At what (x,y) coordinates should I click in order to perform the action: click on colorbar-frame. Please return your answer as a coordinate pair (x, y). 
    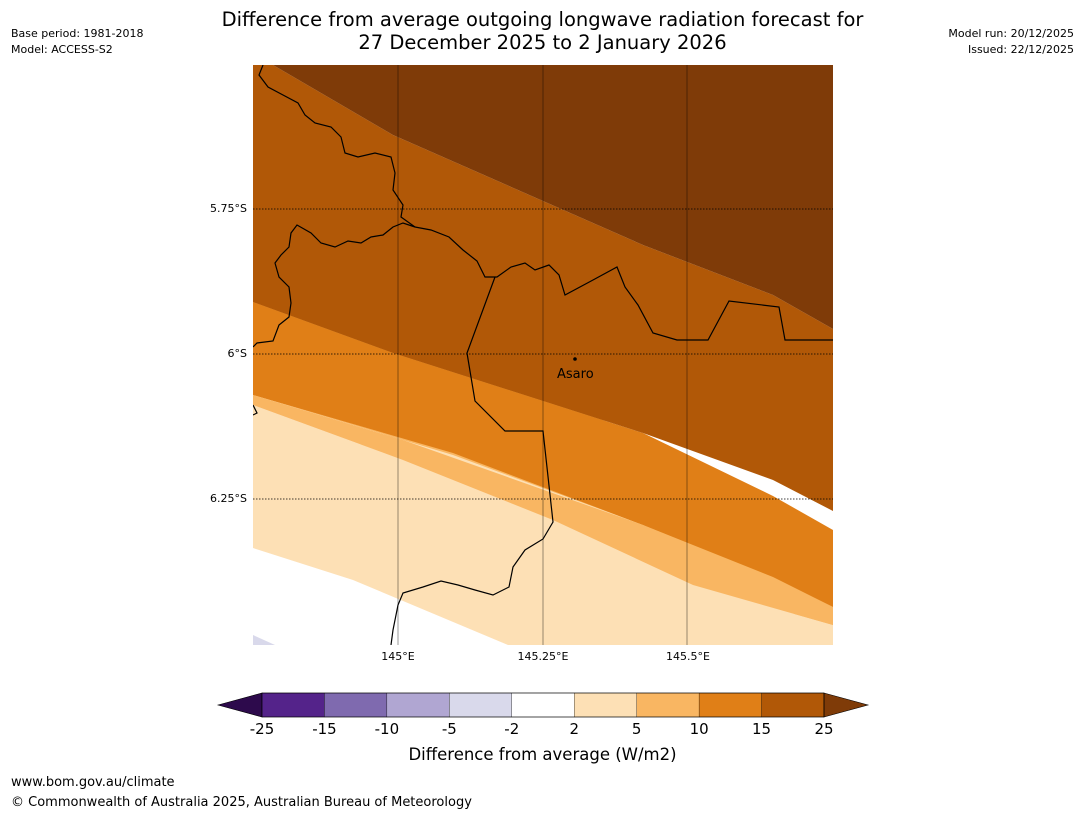
    Looking at the image, I should click on (543, 705).